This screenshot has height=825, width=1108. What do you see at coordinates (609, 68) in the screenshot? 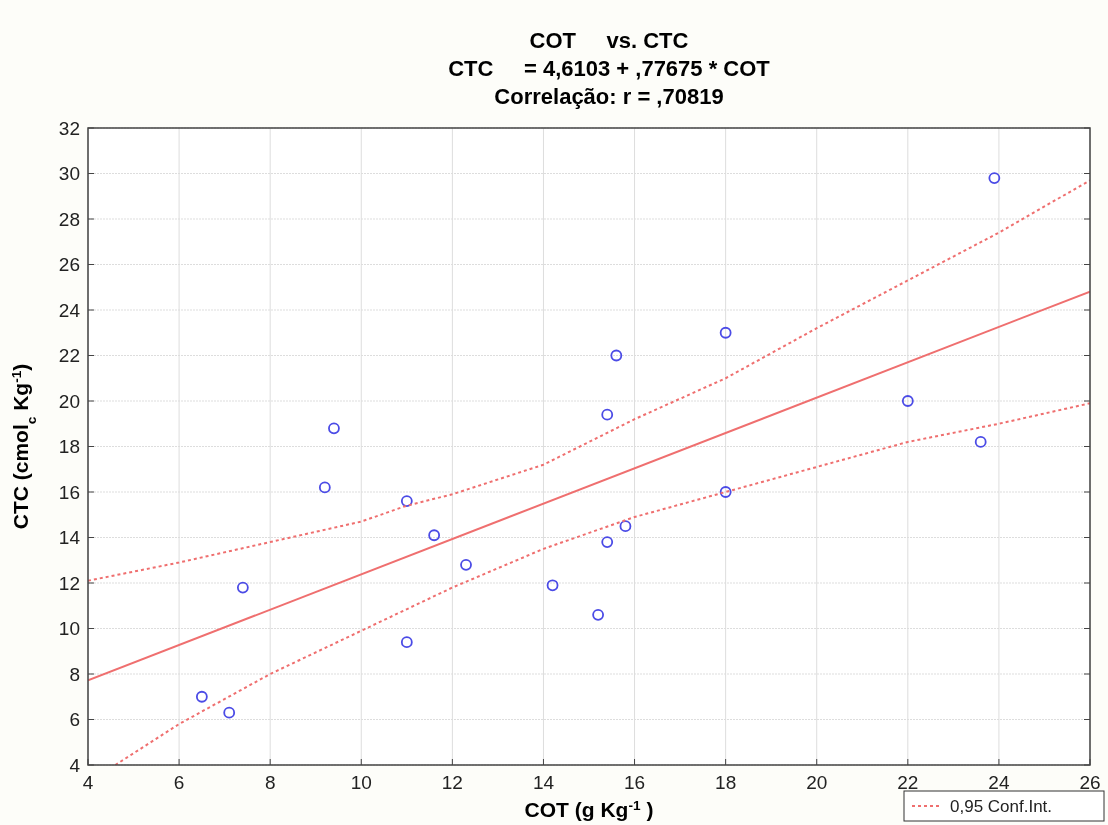
I see `chart-subtitle: CTC = 4,6103 + ,77675 * COT` at bounding box center [609, 68].